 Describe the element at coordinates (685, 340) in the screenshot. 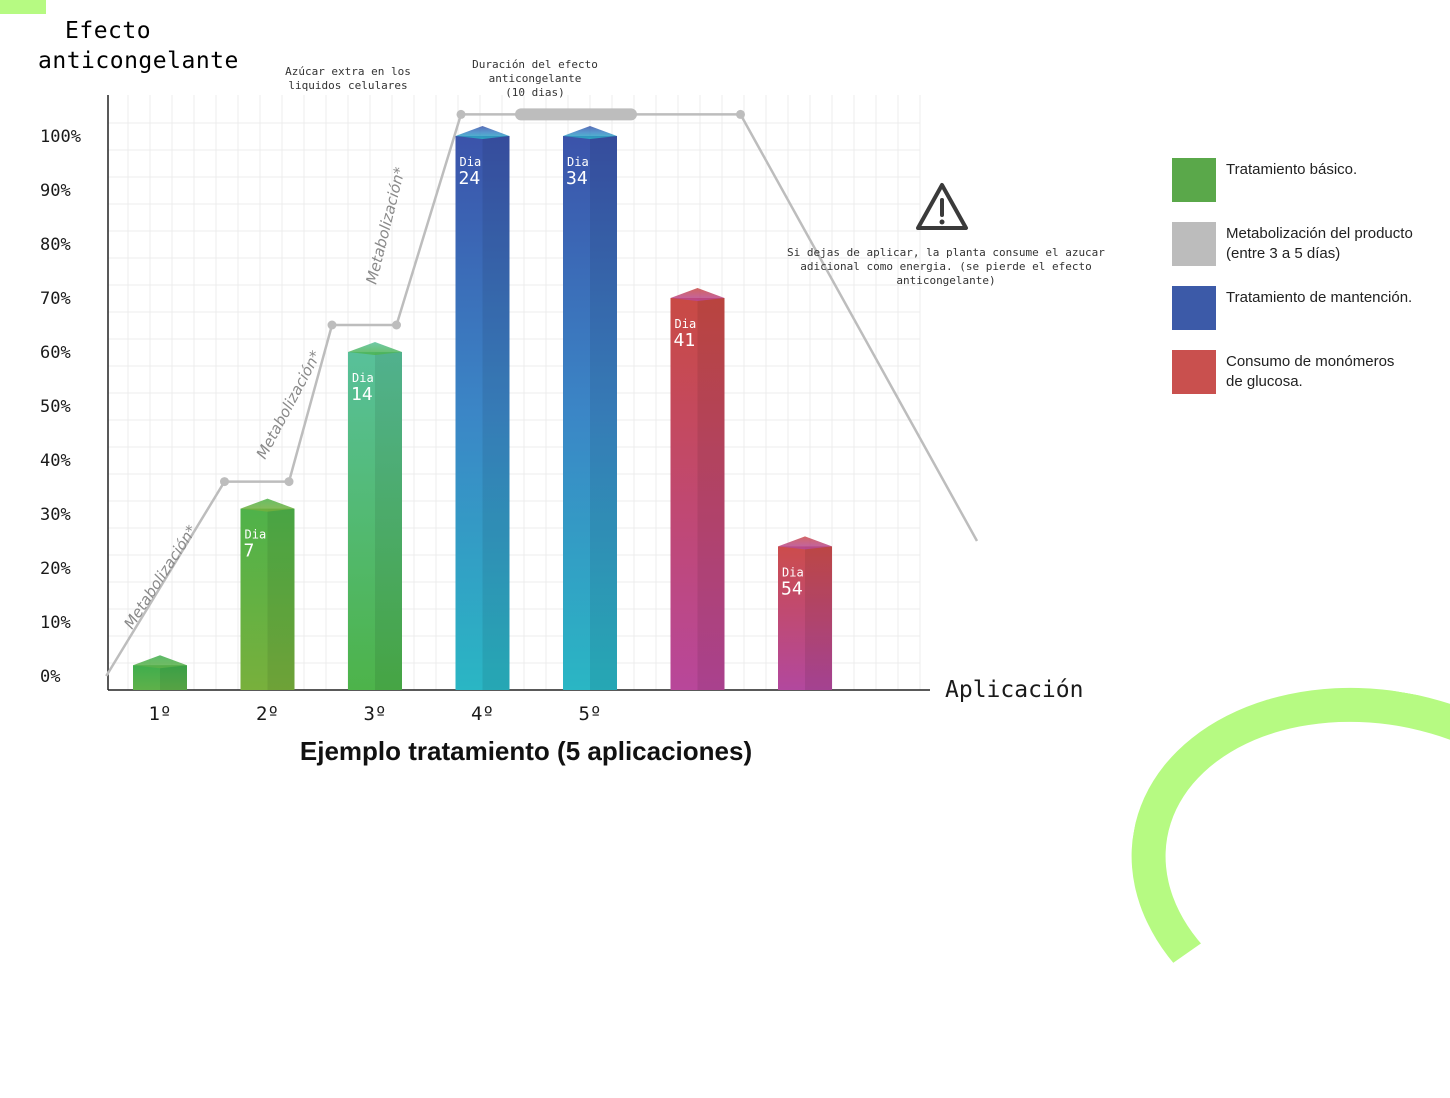

I see `bar-day-label: 41` at that location.